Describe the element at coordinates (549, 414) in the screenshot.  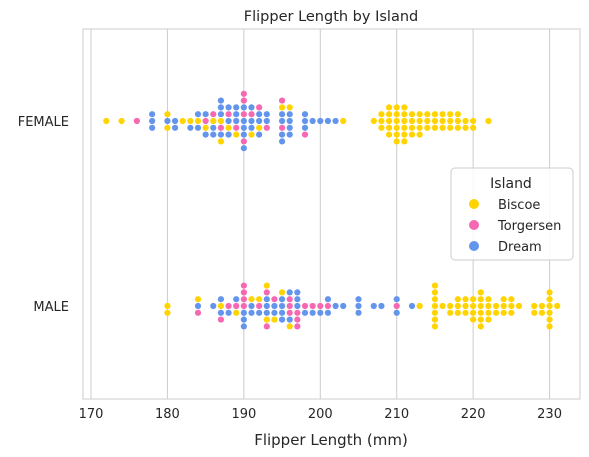
I see `x-tick-label: 230` at that location.